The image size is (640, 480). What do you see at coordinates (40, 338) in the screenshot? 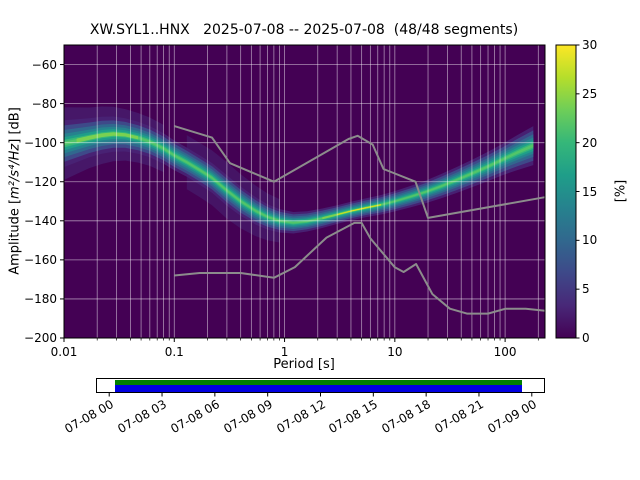
I see `y-tick-label: −200` at bounding box center [40, 338].